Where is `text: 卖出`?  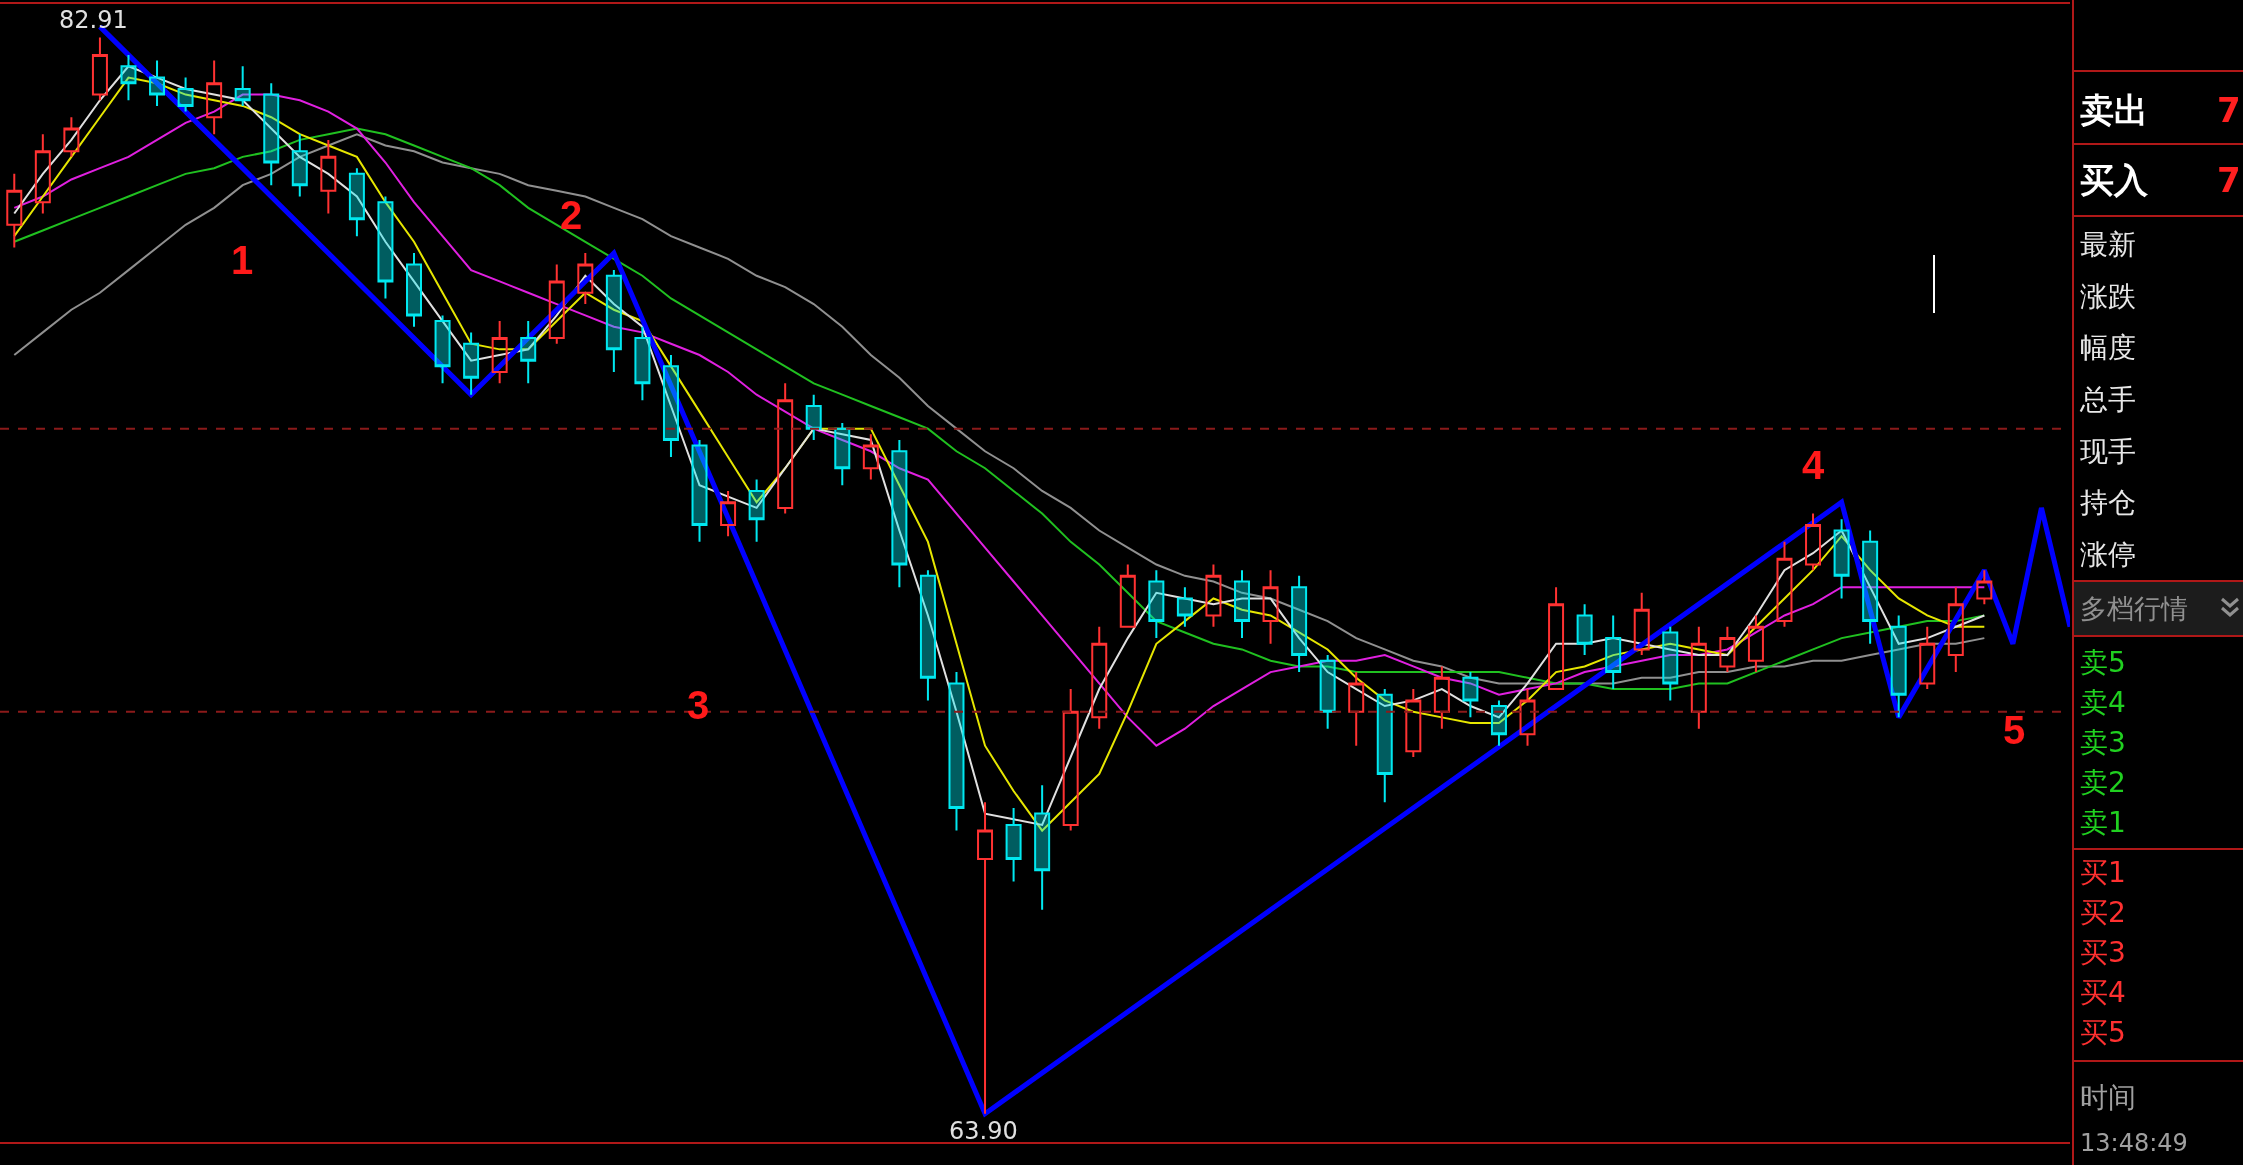 text: 卖出 is located at coordinates (2114, 110).